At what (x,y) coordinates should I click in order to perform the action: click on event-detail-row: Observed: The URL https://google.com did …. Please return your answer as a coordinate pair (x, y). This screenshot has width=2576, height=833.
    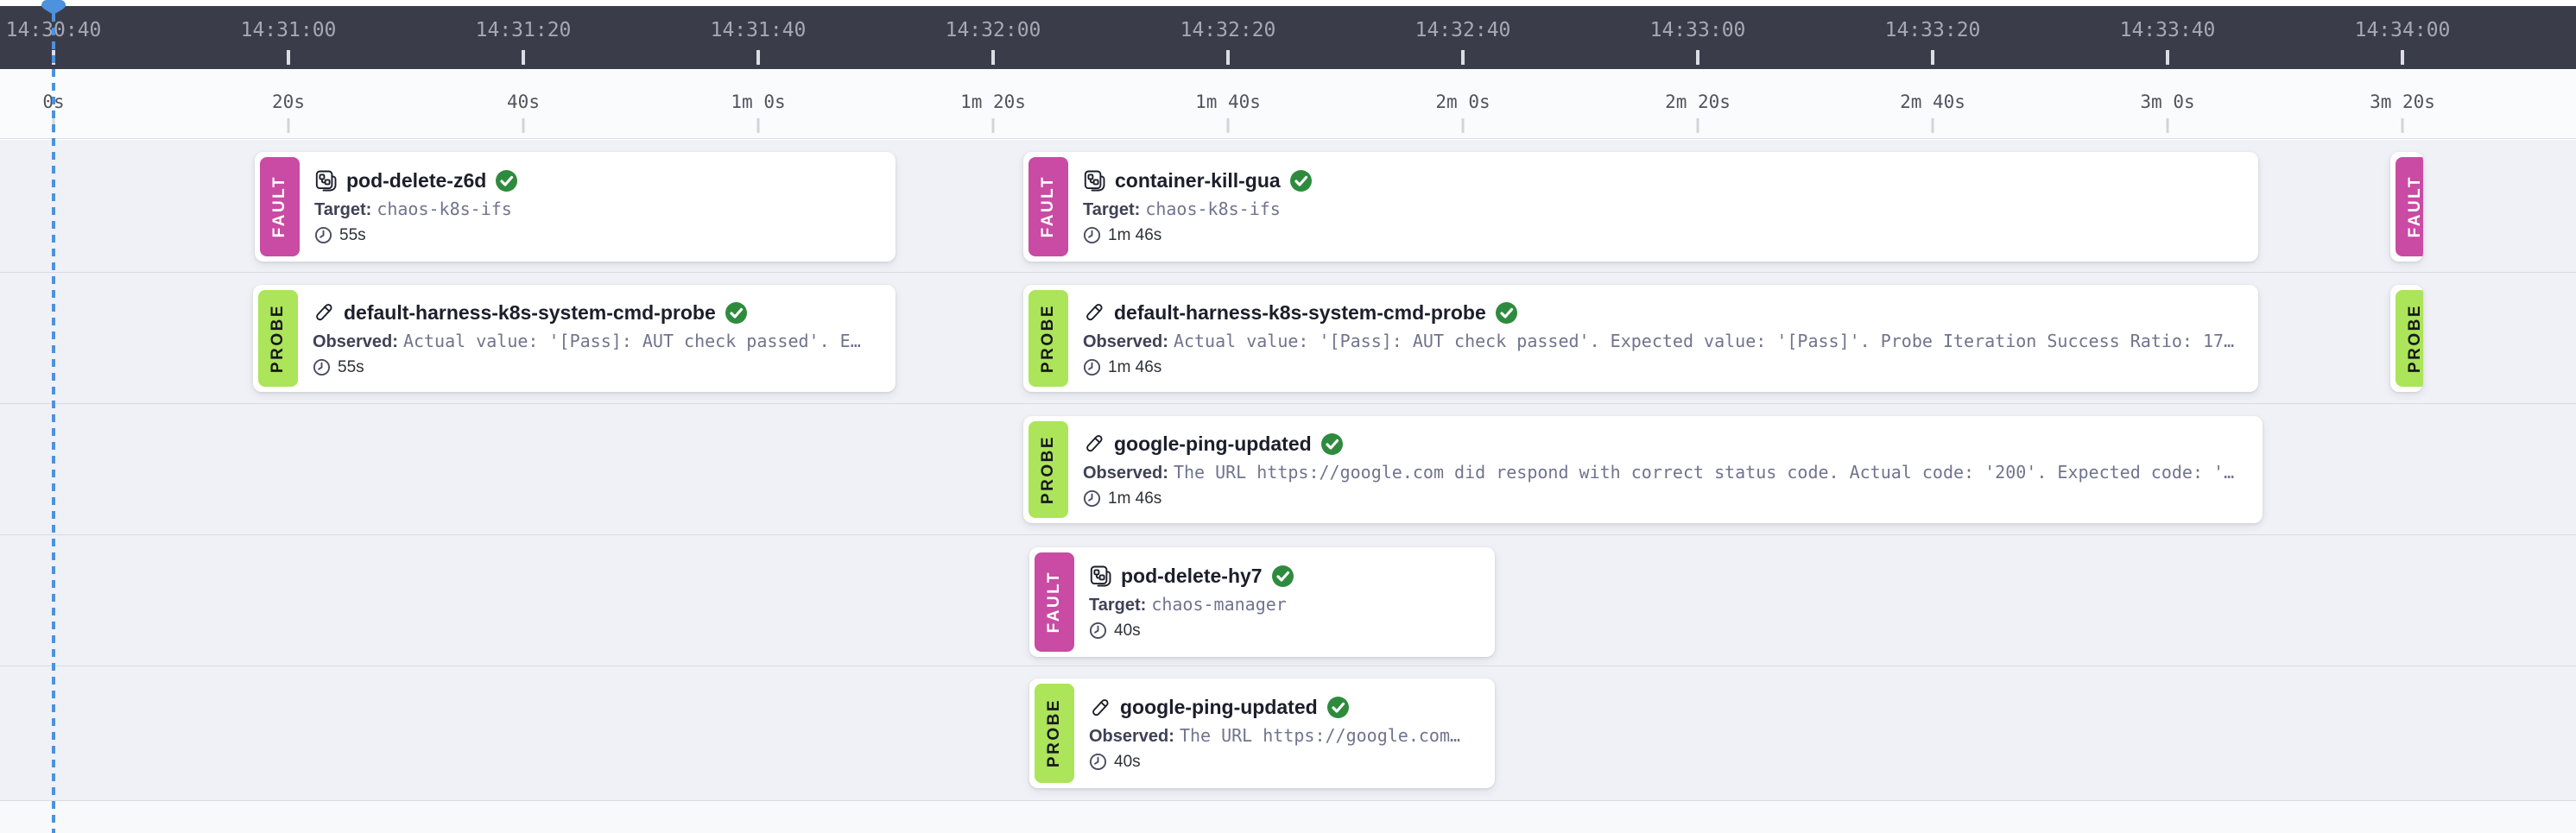
    Looking at the image, I should click on (1658, 473).